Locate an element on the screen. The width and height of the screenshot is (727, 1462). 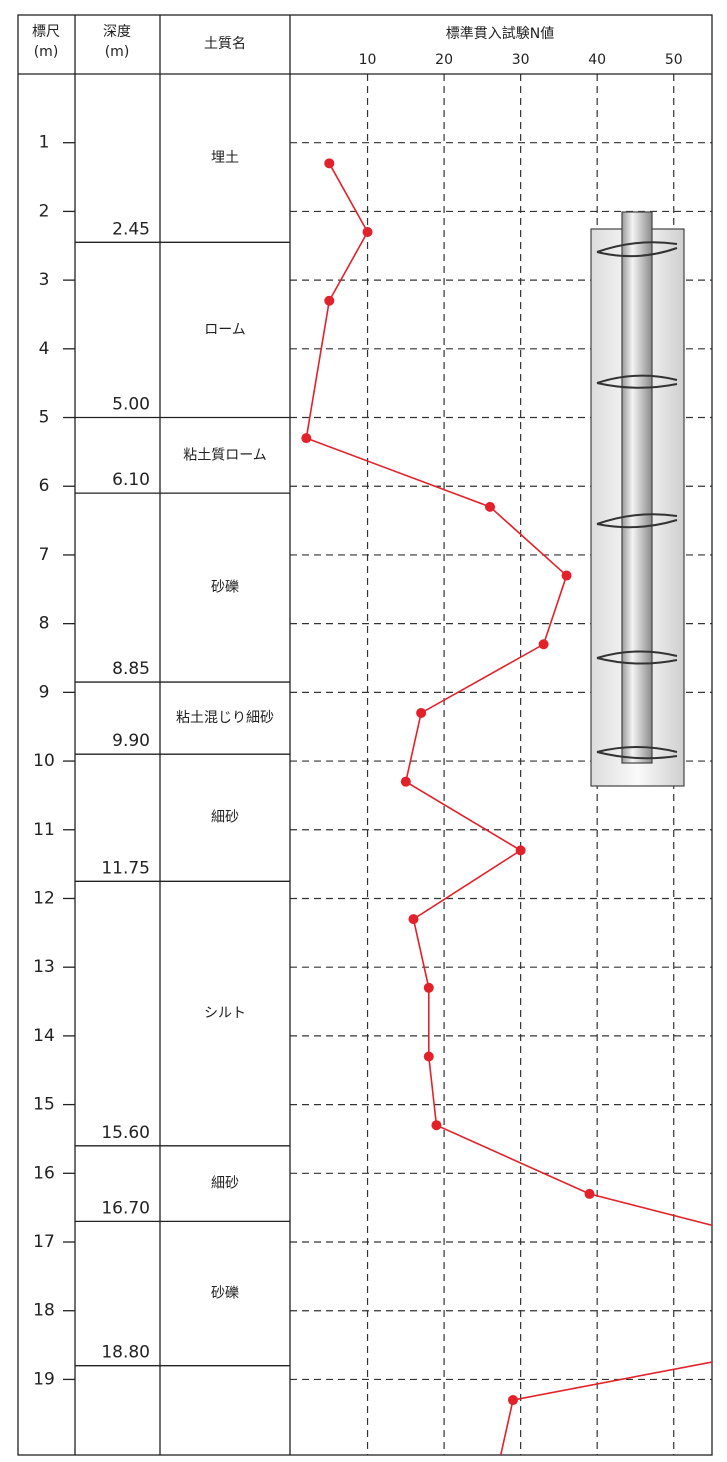
y-tick-label: 4 is located at coordinates (44, 349).